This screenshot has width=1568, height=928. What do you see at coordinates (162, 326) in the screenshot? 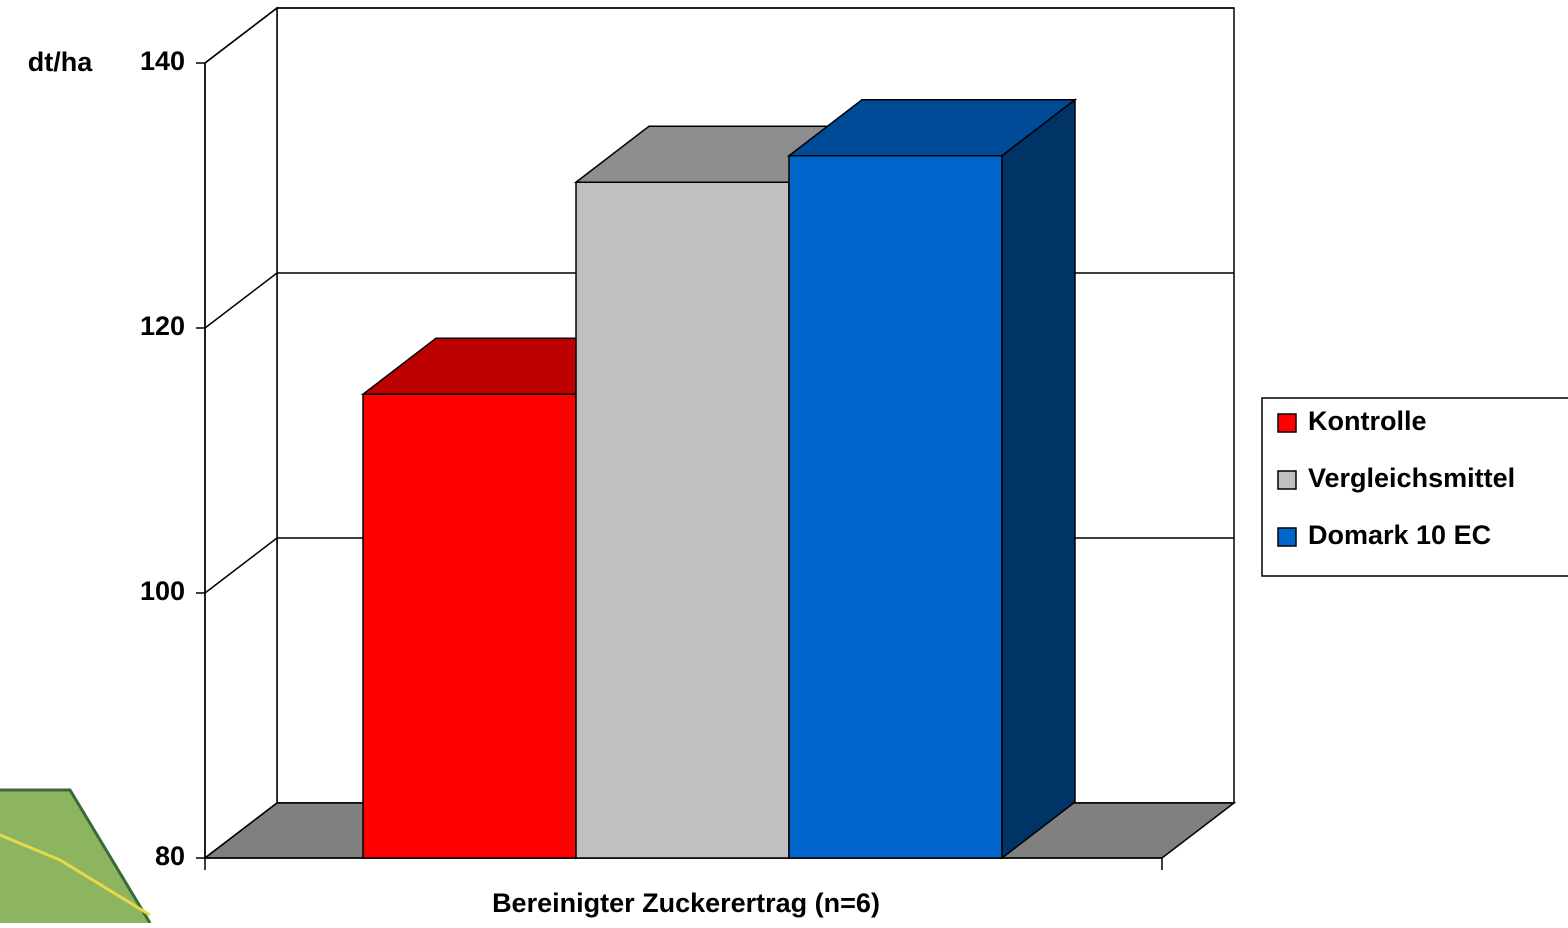
I see `y-tick-label: 120` at bounding box center [162, 326].